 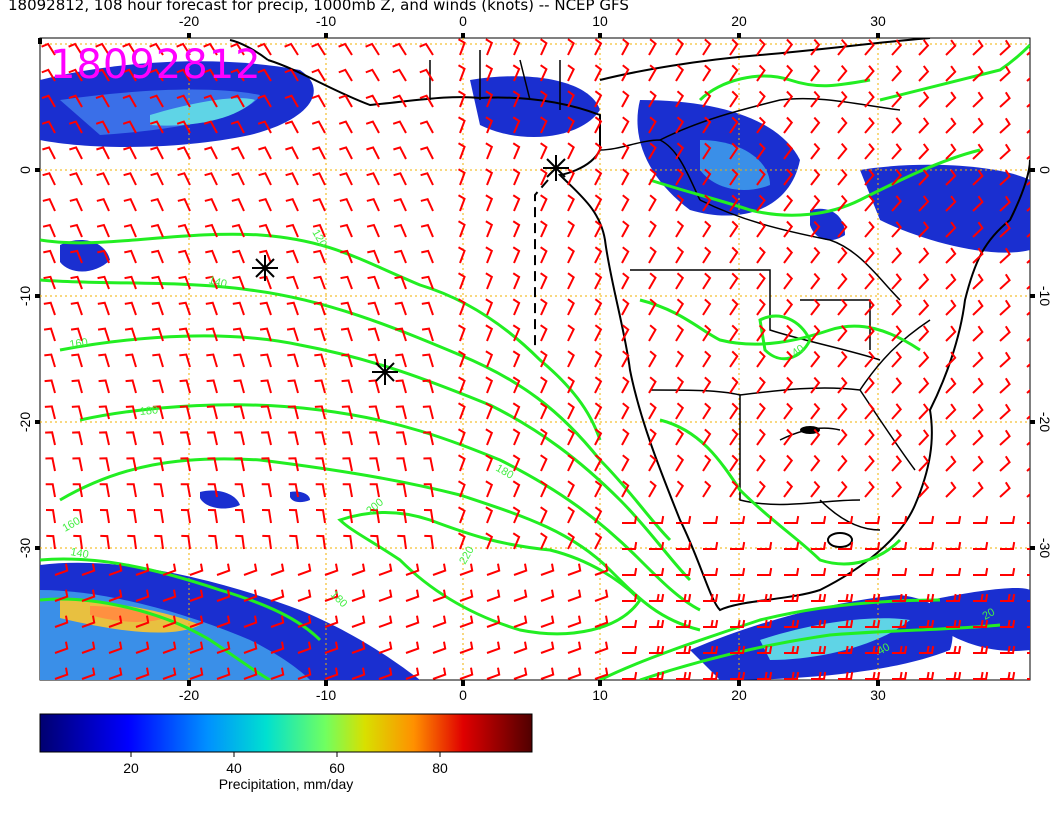 What do you see at coordinates (217, 282) in the screenshot?
I see `contour-label: 140` at bounding box center [217, 282].